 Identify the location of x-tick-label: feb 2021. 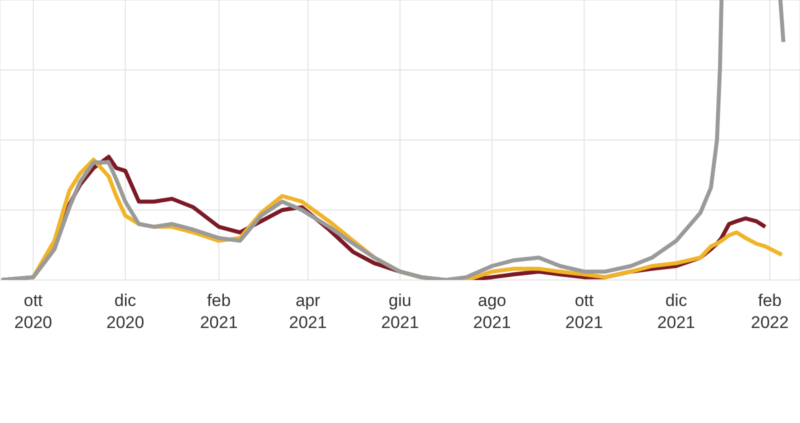
(219, 311).